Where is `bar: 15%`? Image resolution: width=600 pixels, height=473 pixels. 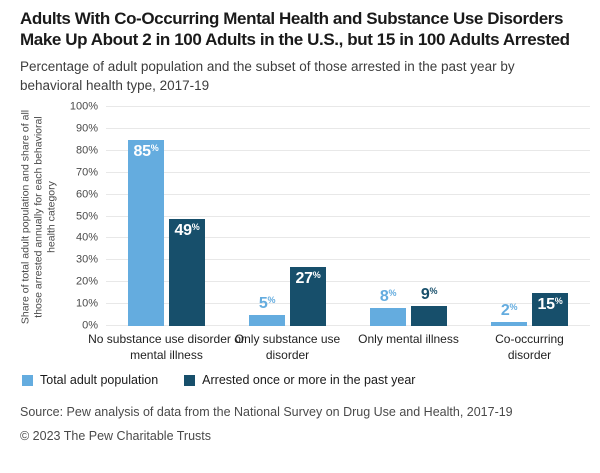 bar: 15% is located at coordinates (550, 309).